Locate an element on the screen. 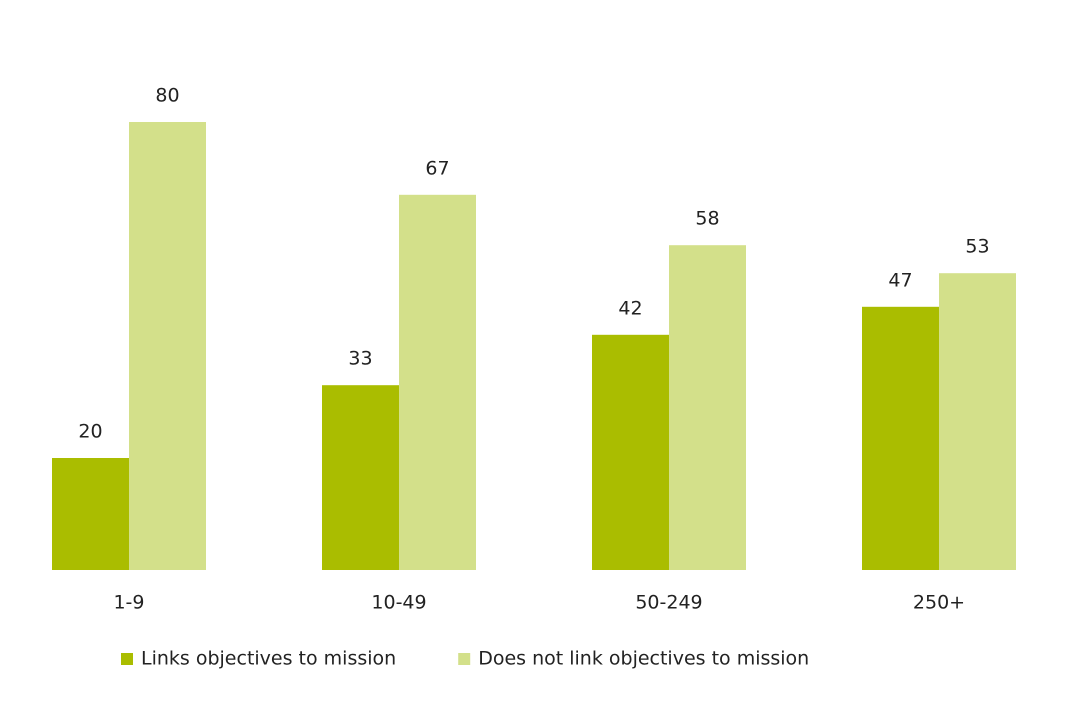 This screenshot has width=1070, height=718. x-tick-label: 50-249 is located at coordinates (668, 603).